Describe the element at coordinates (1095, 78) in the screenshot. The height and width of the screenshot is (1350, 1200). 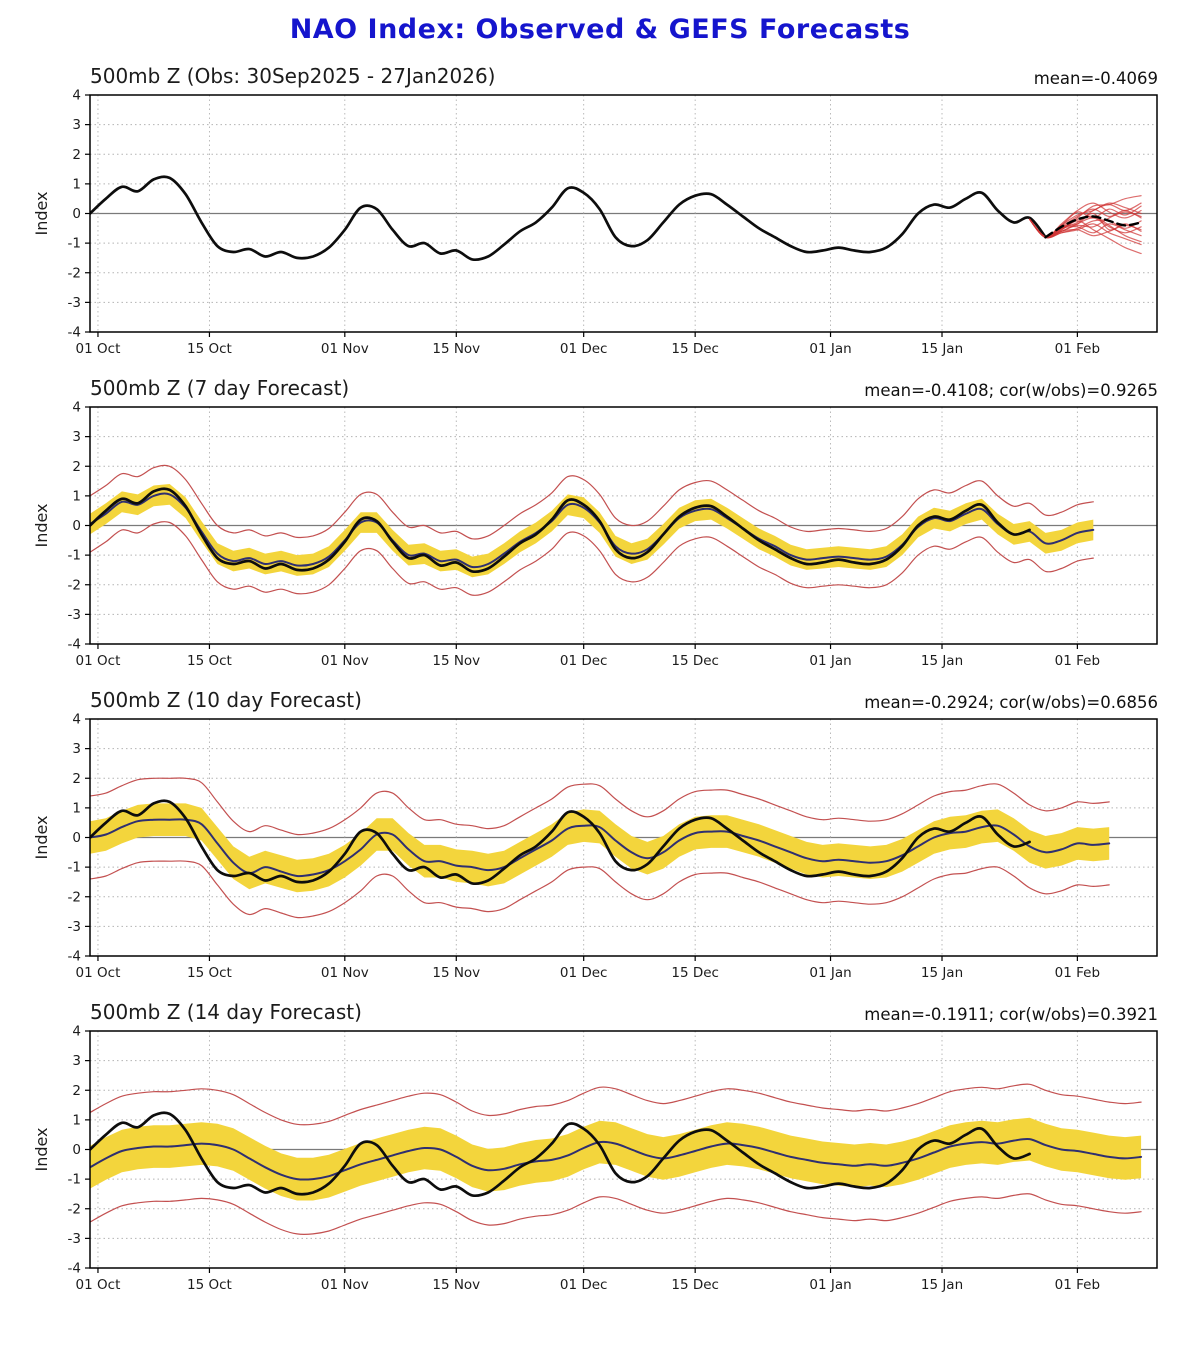
I see `panel-stats-observed: mean=-0.4069` at that location.